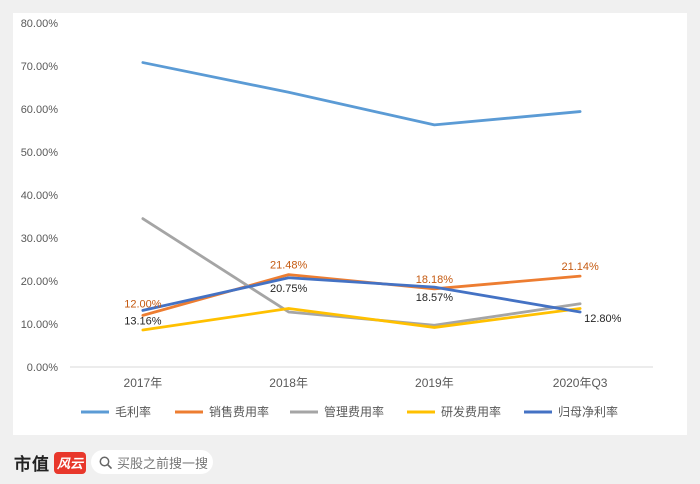 This screenshot has height=484, width=700. What do you see at coordinates (580, 267) in the screenshot?
I see `data-label: 21.14%` at bounding box center [580, 267].